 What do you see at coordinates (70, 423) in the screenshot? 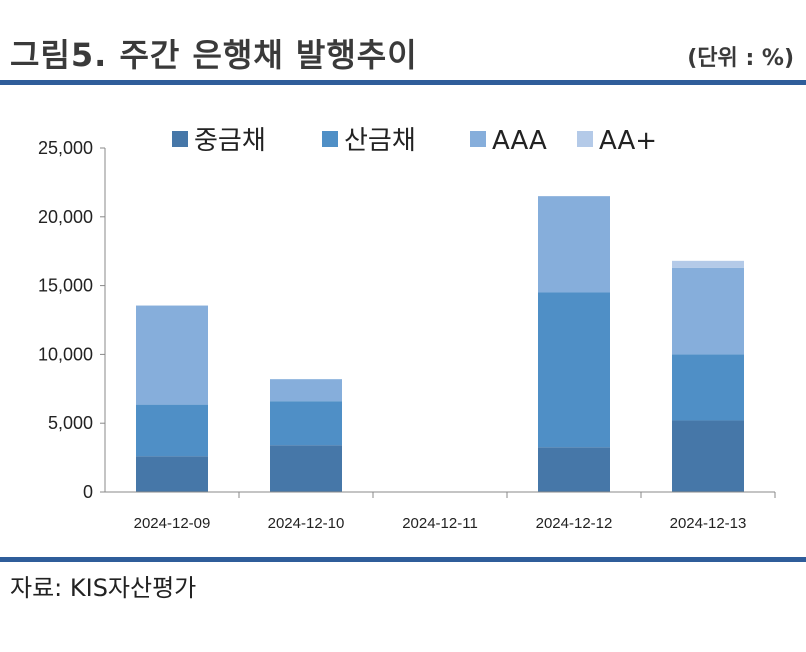
I see `y-tick-label: 5,000` at bounding box center [70, 423].